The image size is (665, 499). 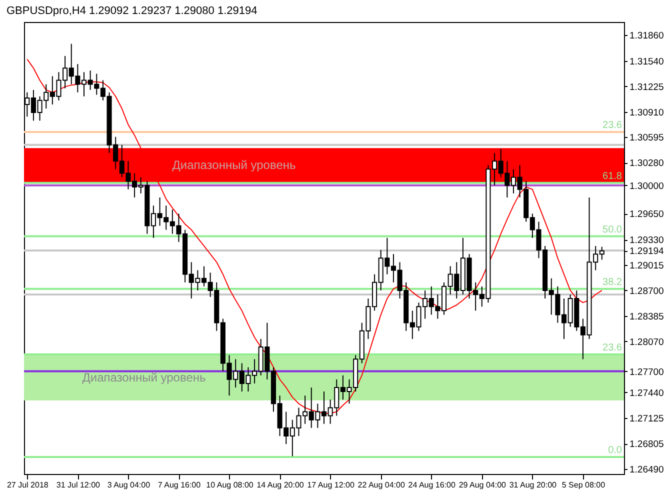 What do you see at coordinates (647, 240) in the screenshot?
I see `y-tick-label: 1.29330` at bounding box center [647, 240].